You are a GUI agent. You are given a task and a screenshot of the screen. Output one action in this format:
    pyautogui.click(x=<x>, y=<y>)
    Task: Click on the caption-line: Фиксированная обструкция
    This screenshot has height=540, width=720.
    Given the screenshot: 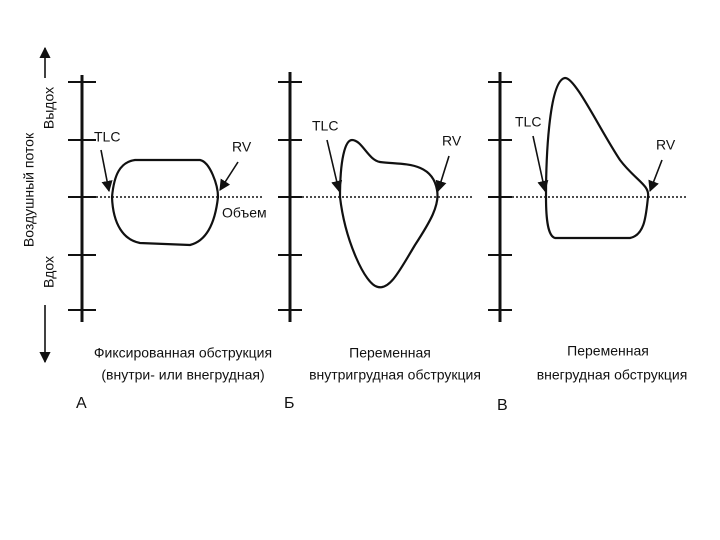 What is the action you would take?
    pyautogui.click(x=183, y=353)
    